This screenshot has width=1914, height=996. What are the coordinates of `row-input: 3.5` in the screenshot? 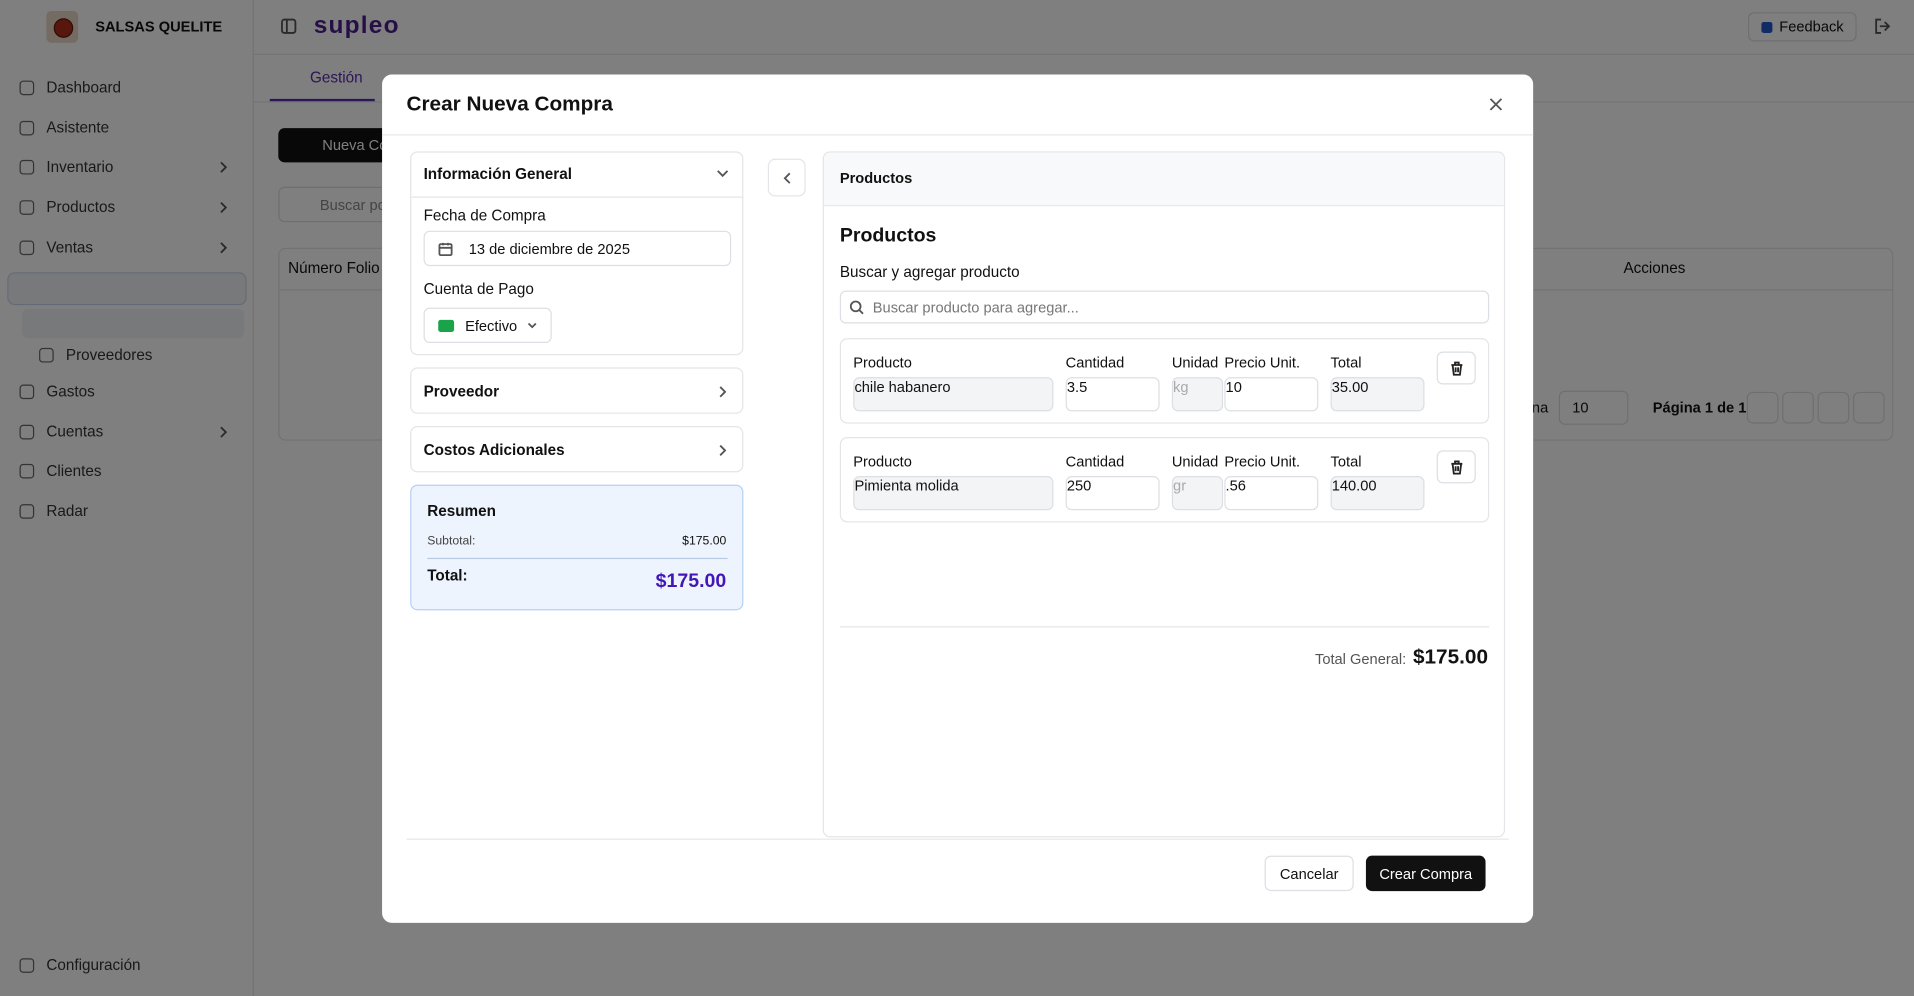 It's located at (1112, 394).